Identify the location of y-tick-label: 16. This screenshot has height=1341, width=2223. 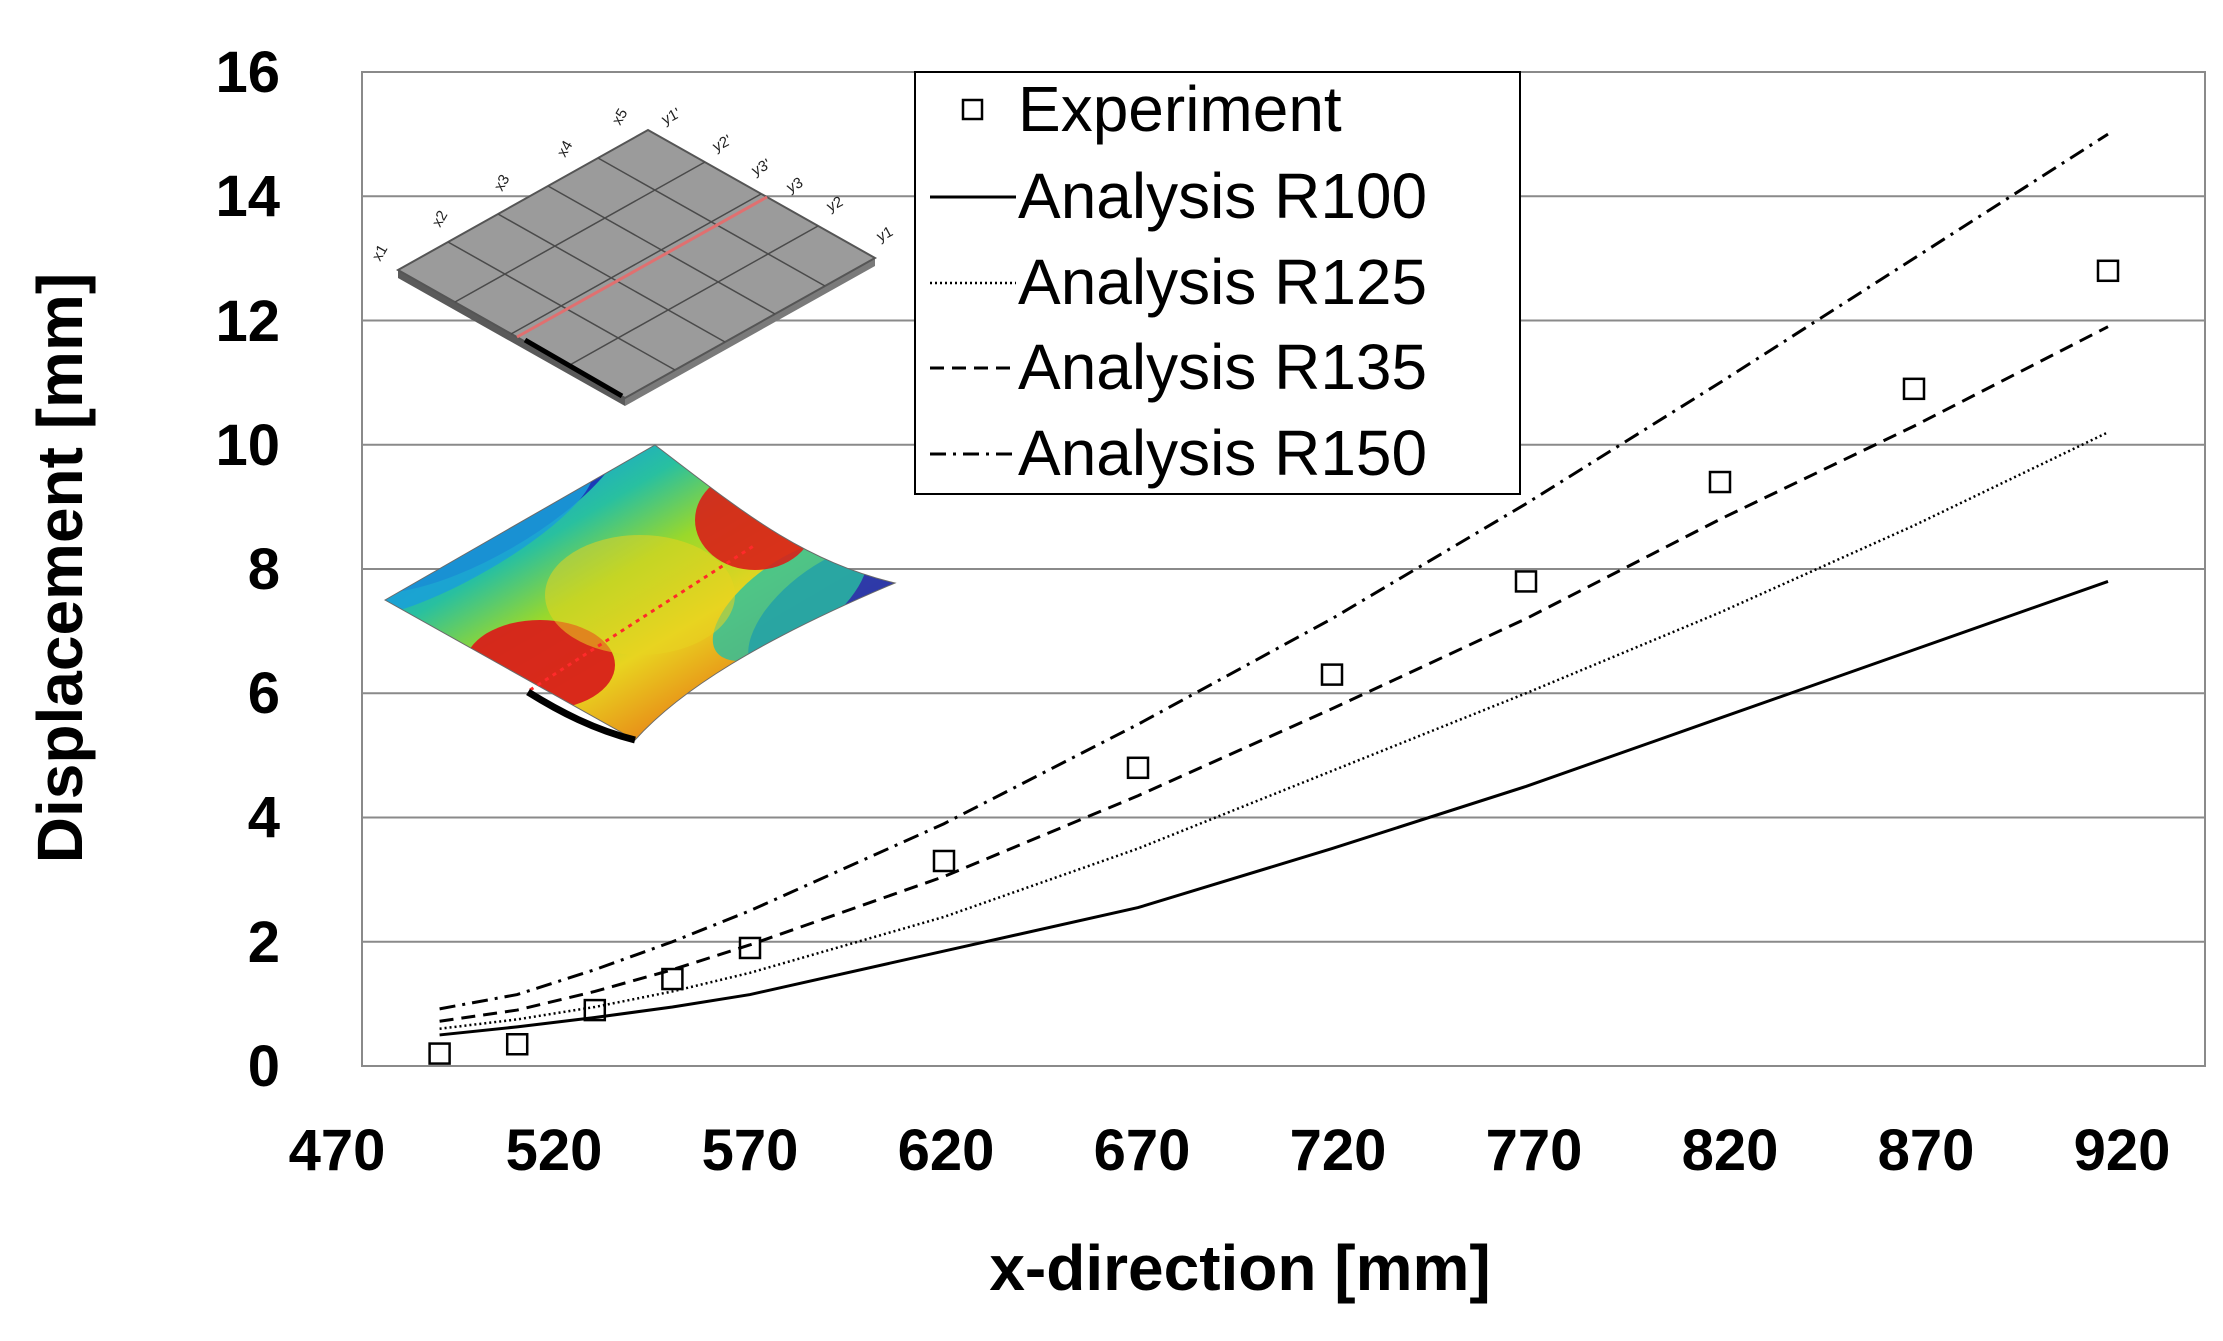
(247, 72).